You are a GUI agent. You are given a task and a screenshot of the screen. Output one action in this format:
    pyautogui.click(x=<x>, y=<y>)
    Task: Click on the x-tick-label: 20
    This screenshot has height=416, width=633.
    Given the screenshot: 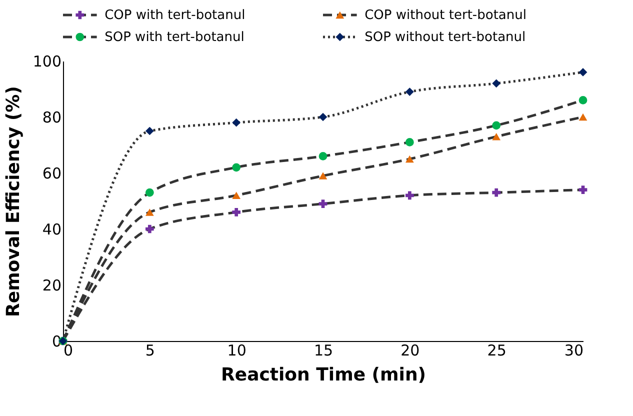 What is the action you would take?
    pyautogui.click(x=410, y=351)
    